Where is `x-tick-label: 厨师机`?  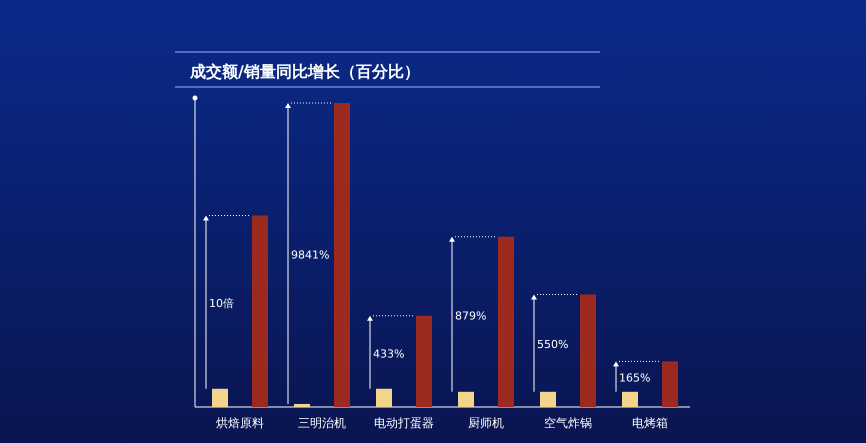
x-tick-label: 厨师机 is located at coordinates (486, 423).